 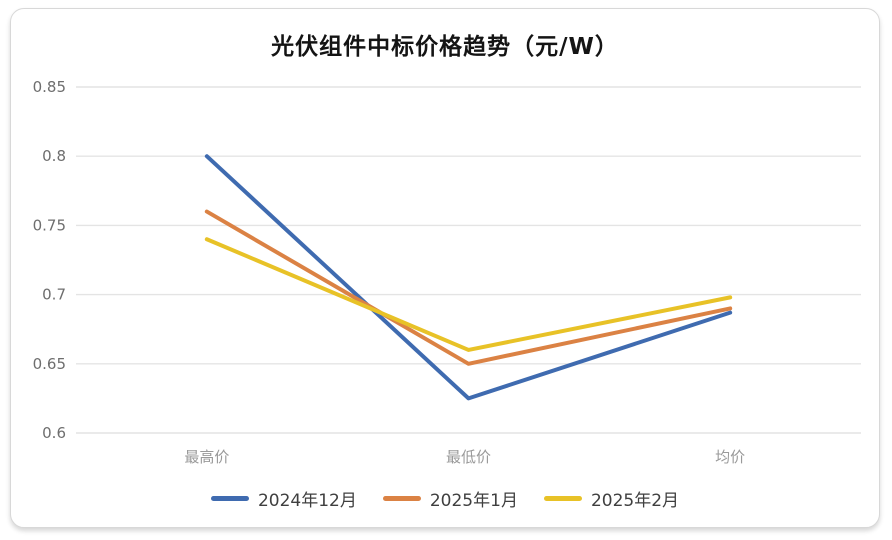 I want to click on legend-item-series-2: 2025年2月, so click(x=611, y=498).